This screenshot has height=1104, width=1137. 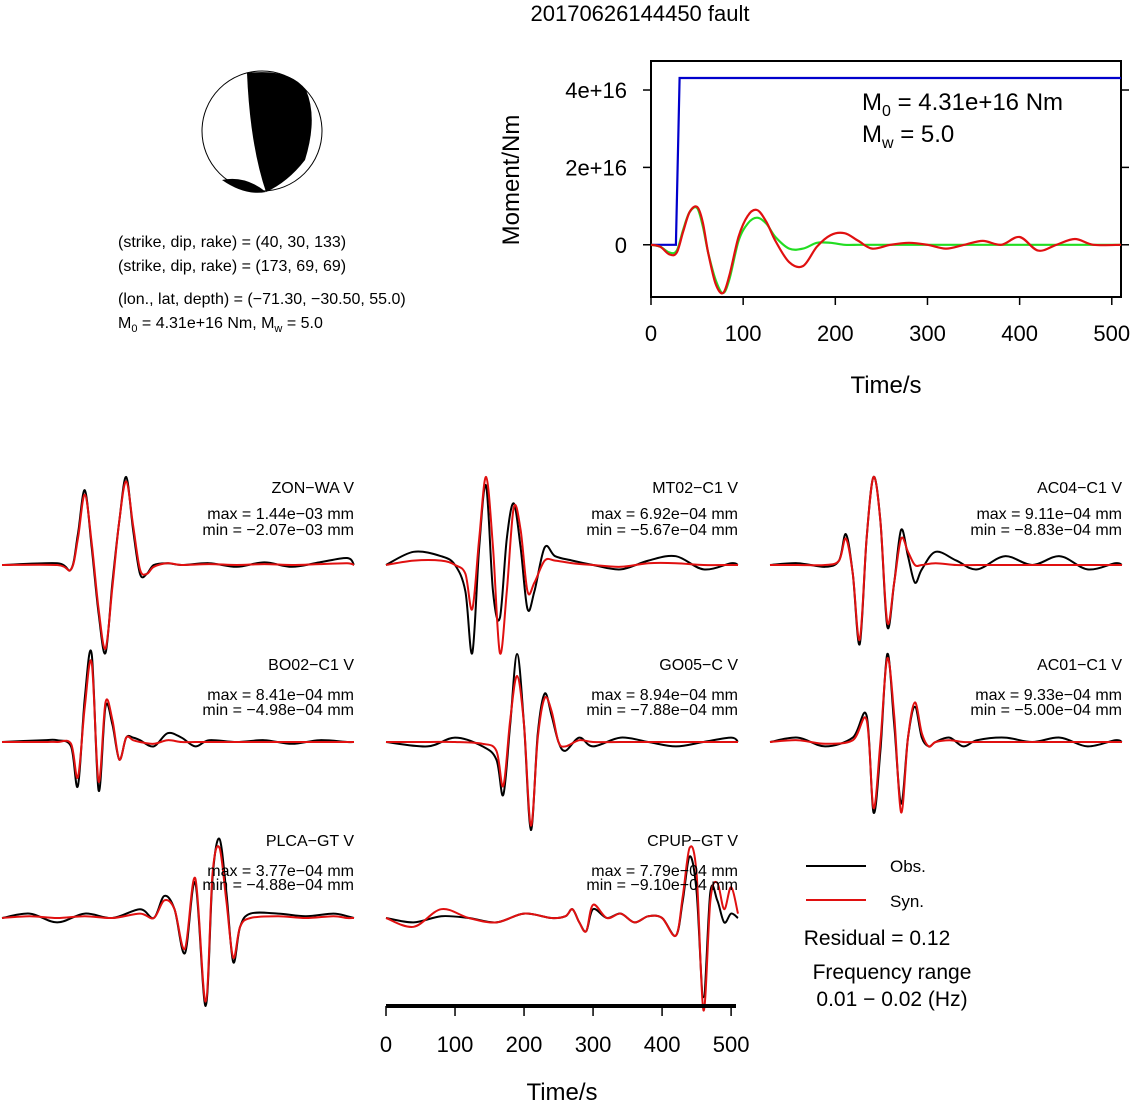 What do you see at coordinates (892, 972) in the screenshot?
I see `frequency-range-title: Frequency range` at bounding box center [892, 972].